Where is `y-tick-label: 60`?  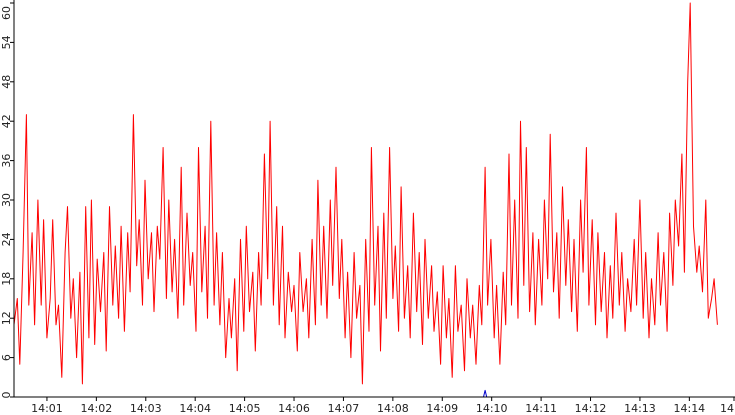
y-tick-label: 60 is located at coordinates (6, 13).